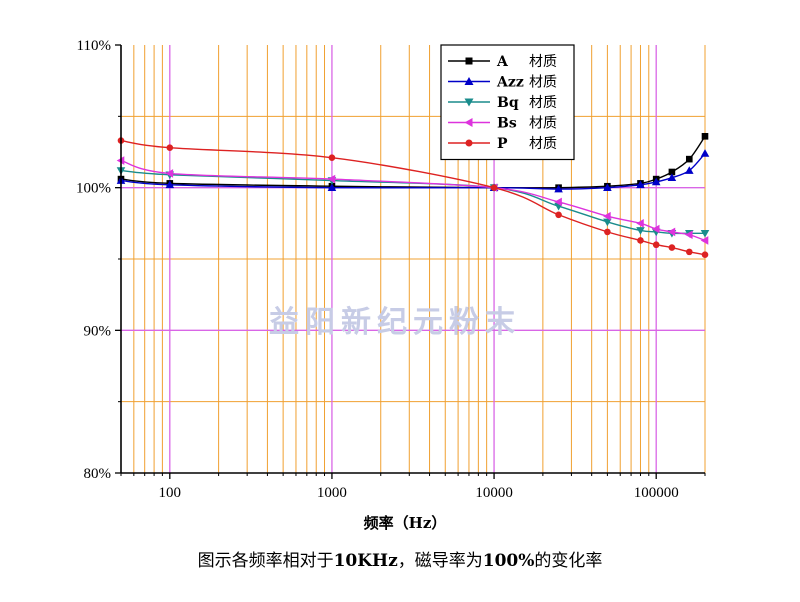  What do you see at coordinates (170, 493) in the screenshot?
I see `x-tick-label: 100` at bounding box center [170, 493].